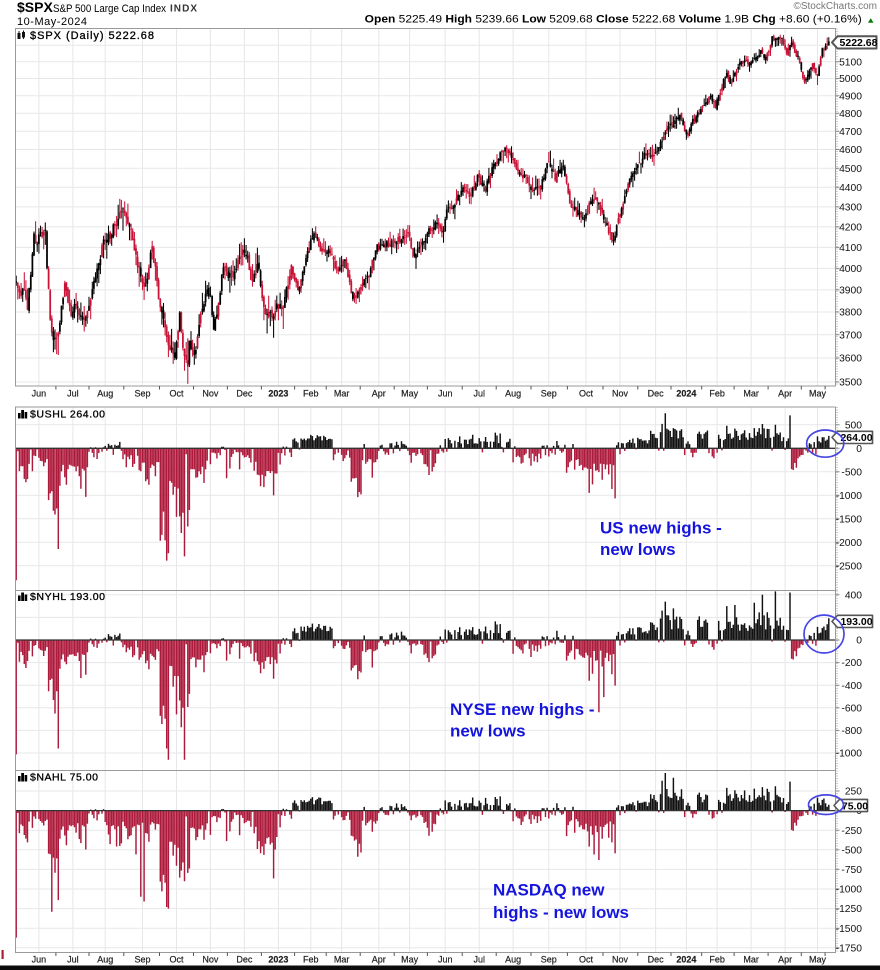 The width and height of the screenshot is (880, 970). I want to click on svg-text: 5222.68, so click(859, 43).